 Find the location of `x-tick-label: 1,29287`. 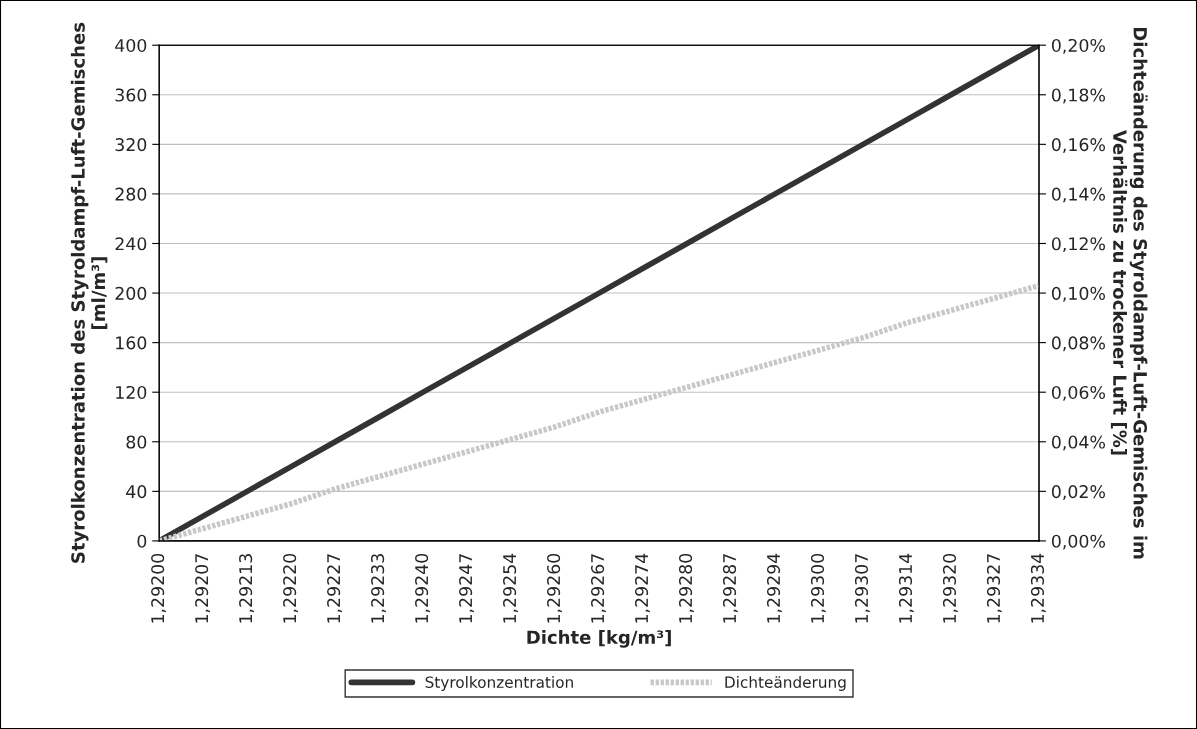

x-tick-label: 1,29287 is located at coordinates (730, 588).